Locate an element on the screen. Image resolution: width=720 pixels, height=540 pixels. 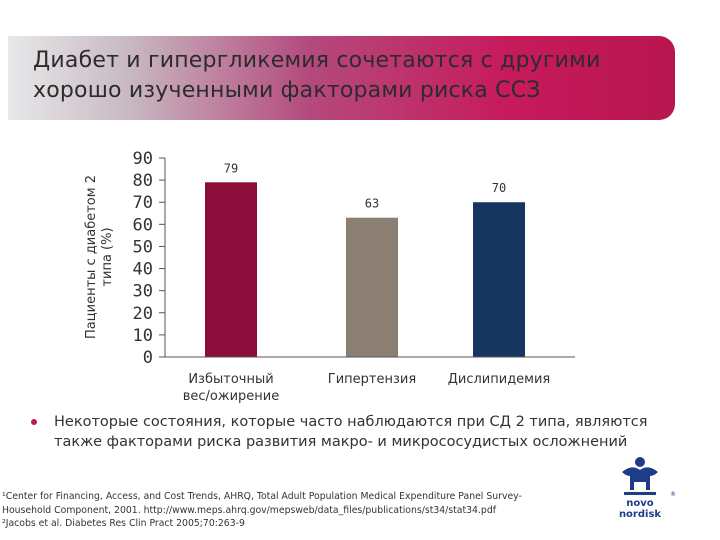
data-label: 70 is located at coordinates (499, 188).